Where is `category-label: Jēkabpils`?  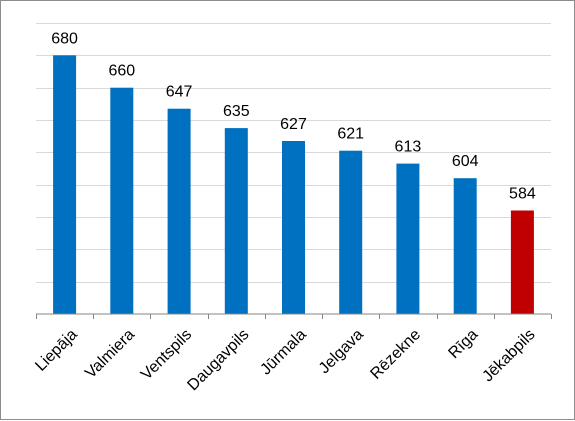 category-label: Jēkabpils is located at coordinates (508, 355).